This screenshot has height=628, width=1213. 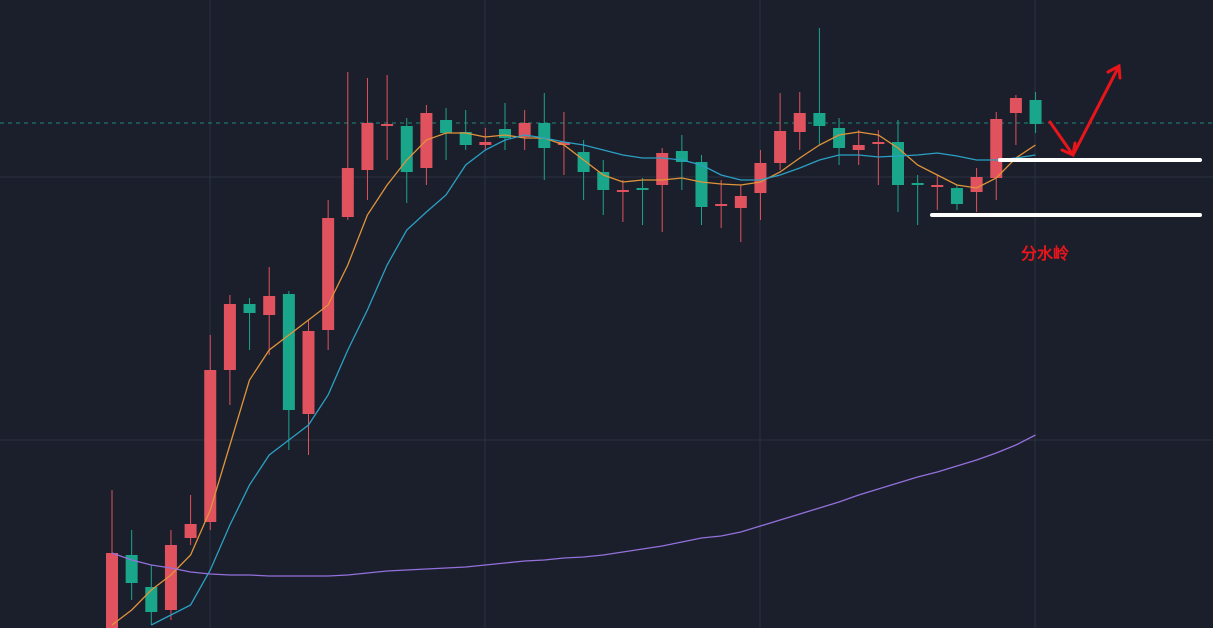 What do you see at coordinates (1085, 110) in the screenshot?
I see `arrow` at bounding box center [1085, 110].